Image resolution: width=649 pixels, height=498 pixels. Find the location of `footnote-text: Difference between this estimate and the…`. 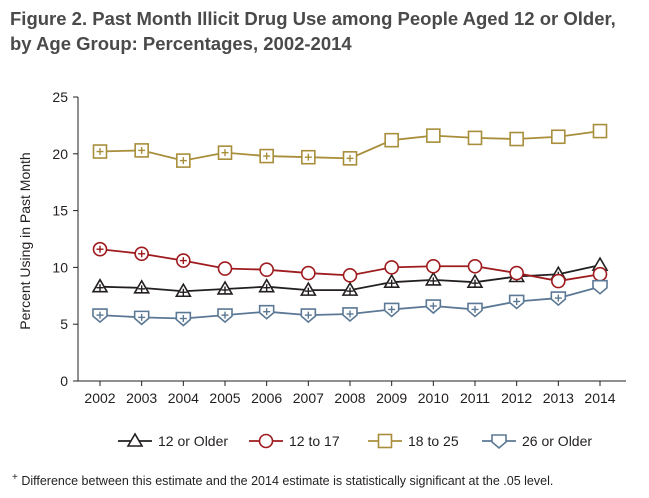

footnote-text: Difference between this estimate and the… is located at coordinates (287, 481).